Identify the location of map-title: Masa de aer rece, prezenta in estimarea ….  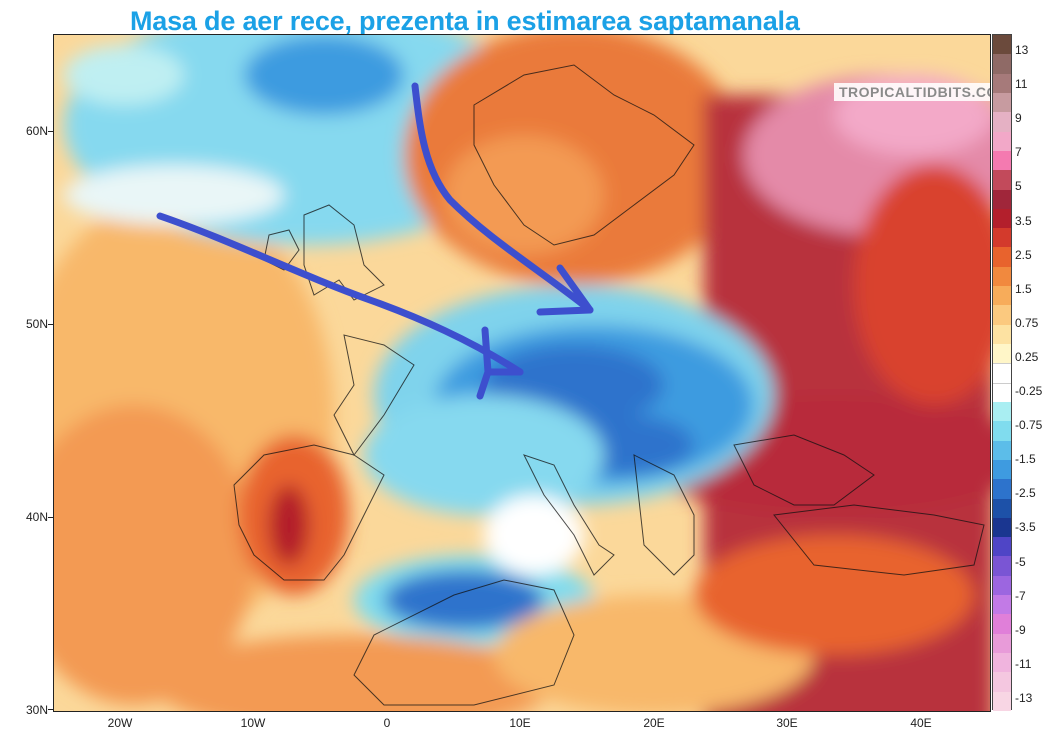
(465, 21).